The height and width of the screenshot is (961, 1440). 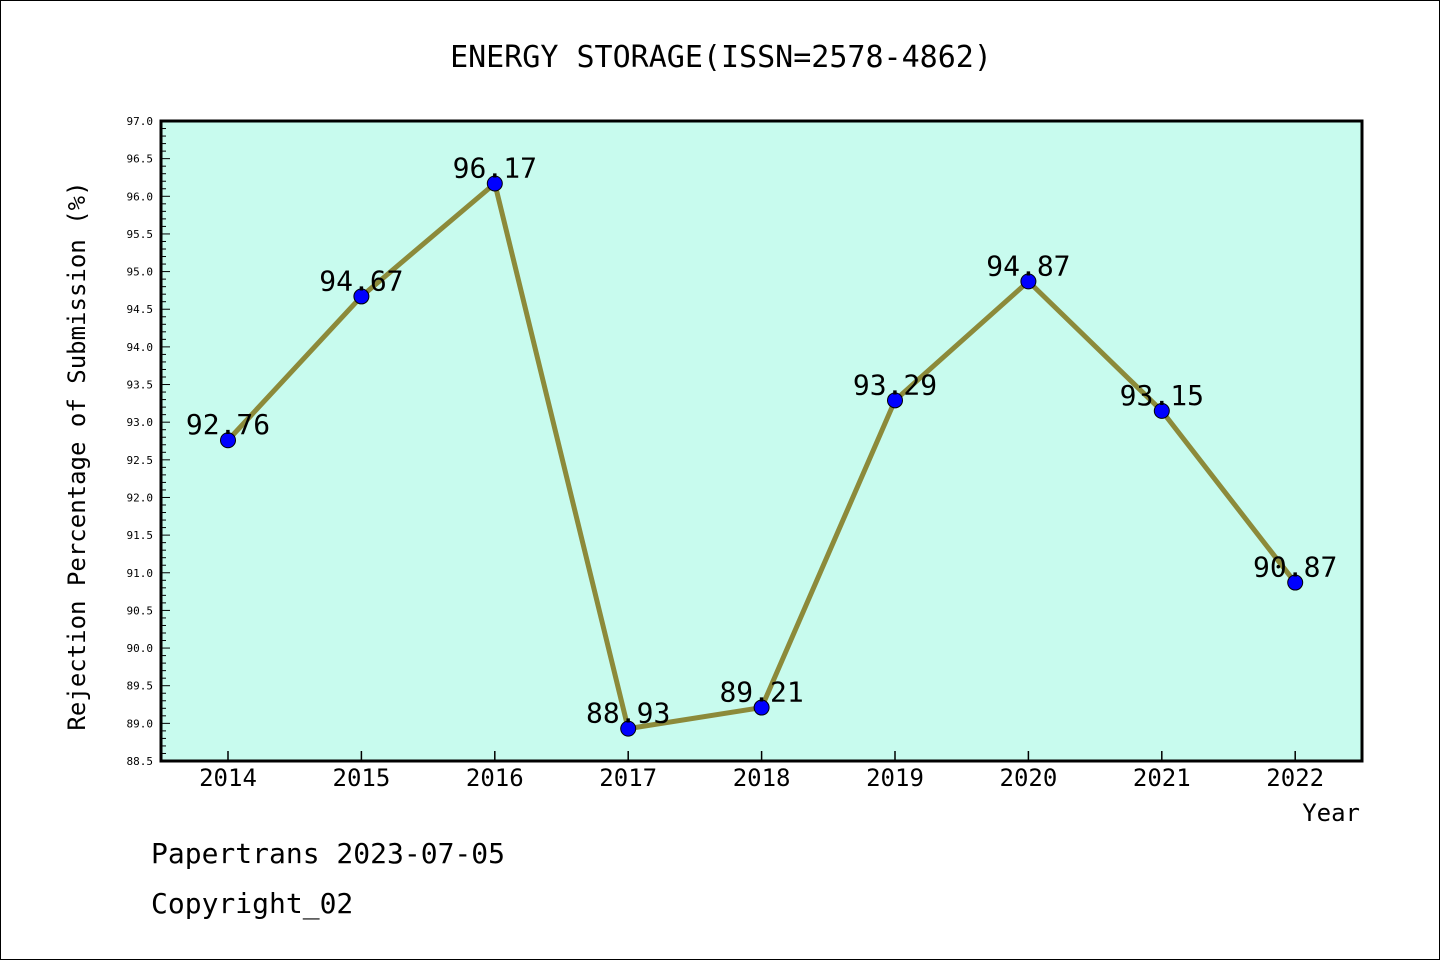 I want to click on chart-title: ENERGY STORAGE(ISSN=2578-4862), so click(x=721, y=57).